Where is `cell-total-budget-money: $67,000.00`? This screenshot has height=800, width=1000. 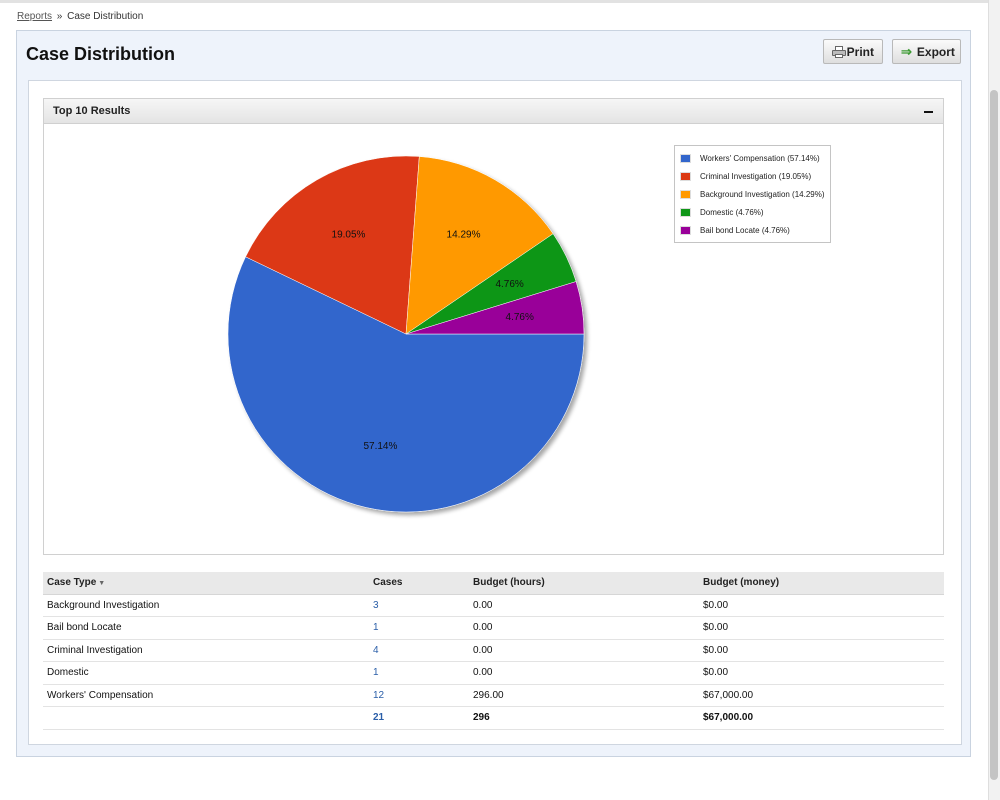 cell-total-budget-money: $67,000.00 is located at coordinates (821, 718).